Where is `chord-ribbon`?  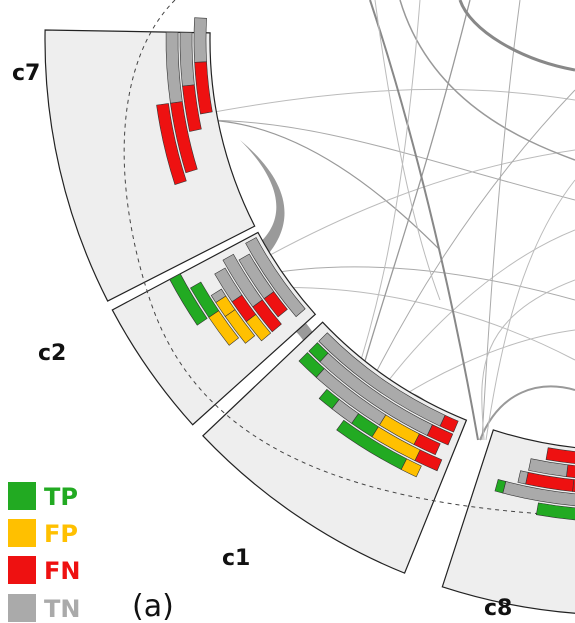 chord-ribbon is located at coordinates (257, 211).